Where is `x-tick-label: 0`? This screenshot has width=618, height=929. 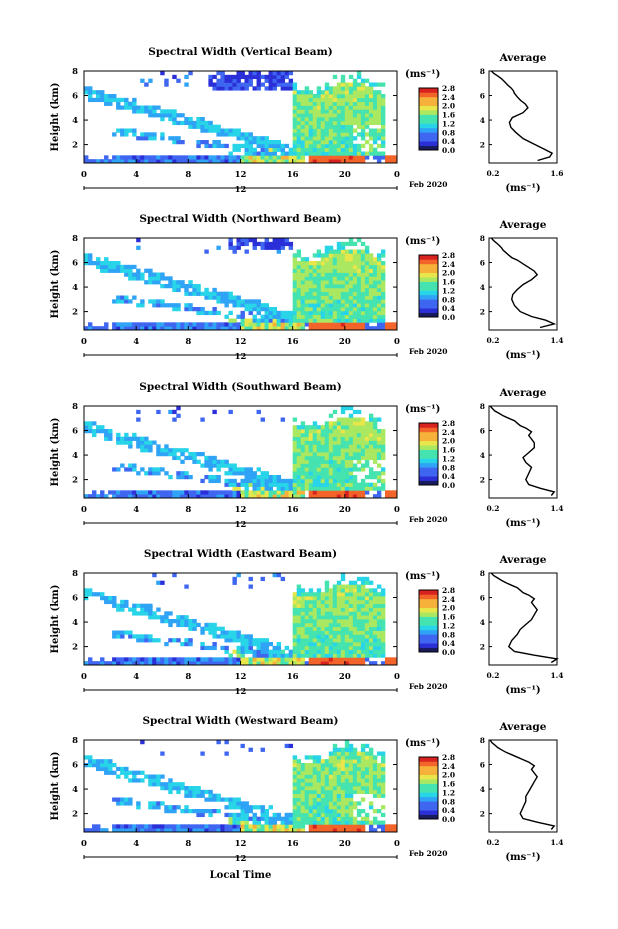
x-tick-label: 0 is located at coordinates (397, 342).